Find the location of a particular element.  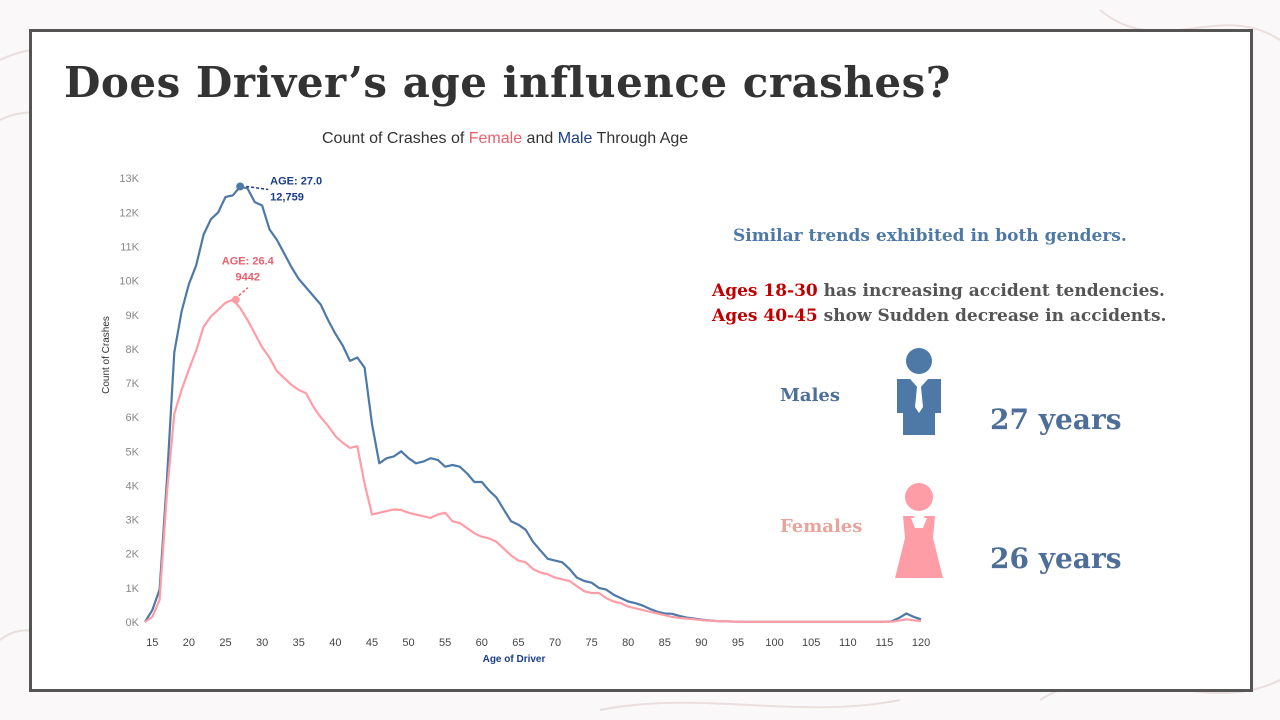

female-person-icon is located at coordinates (919, 530).